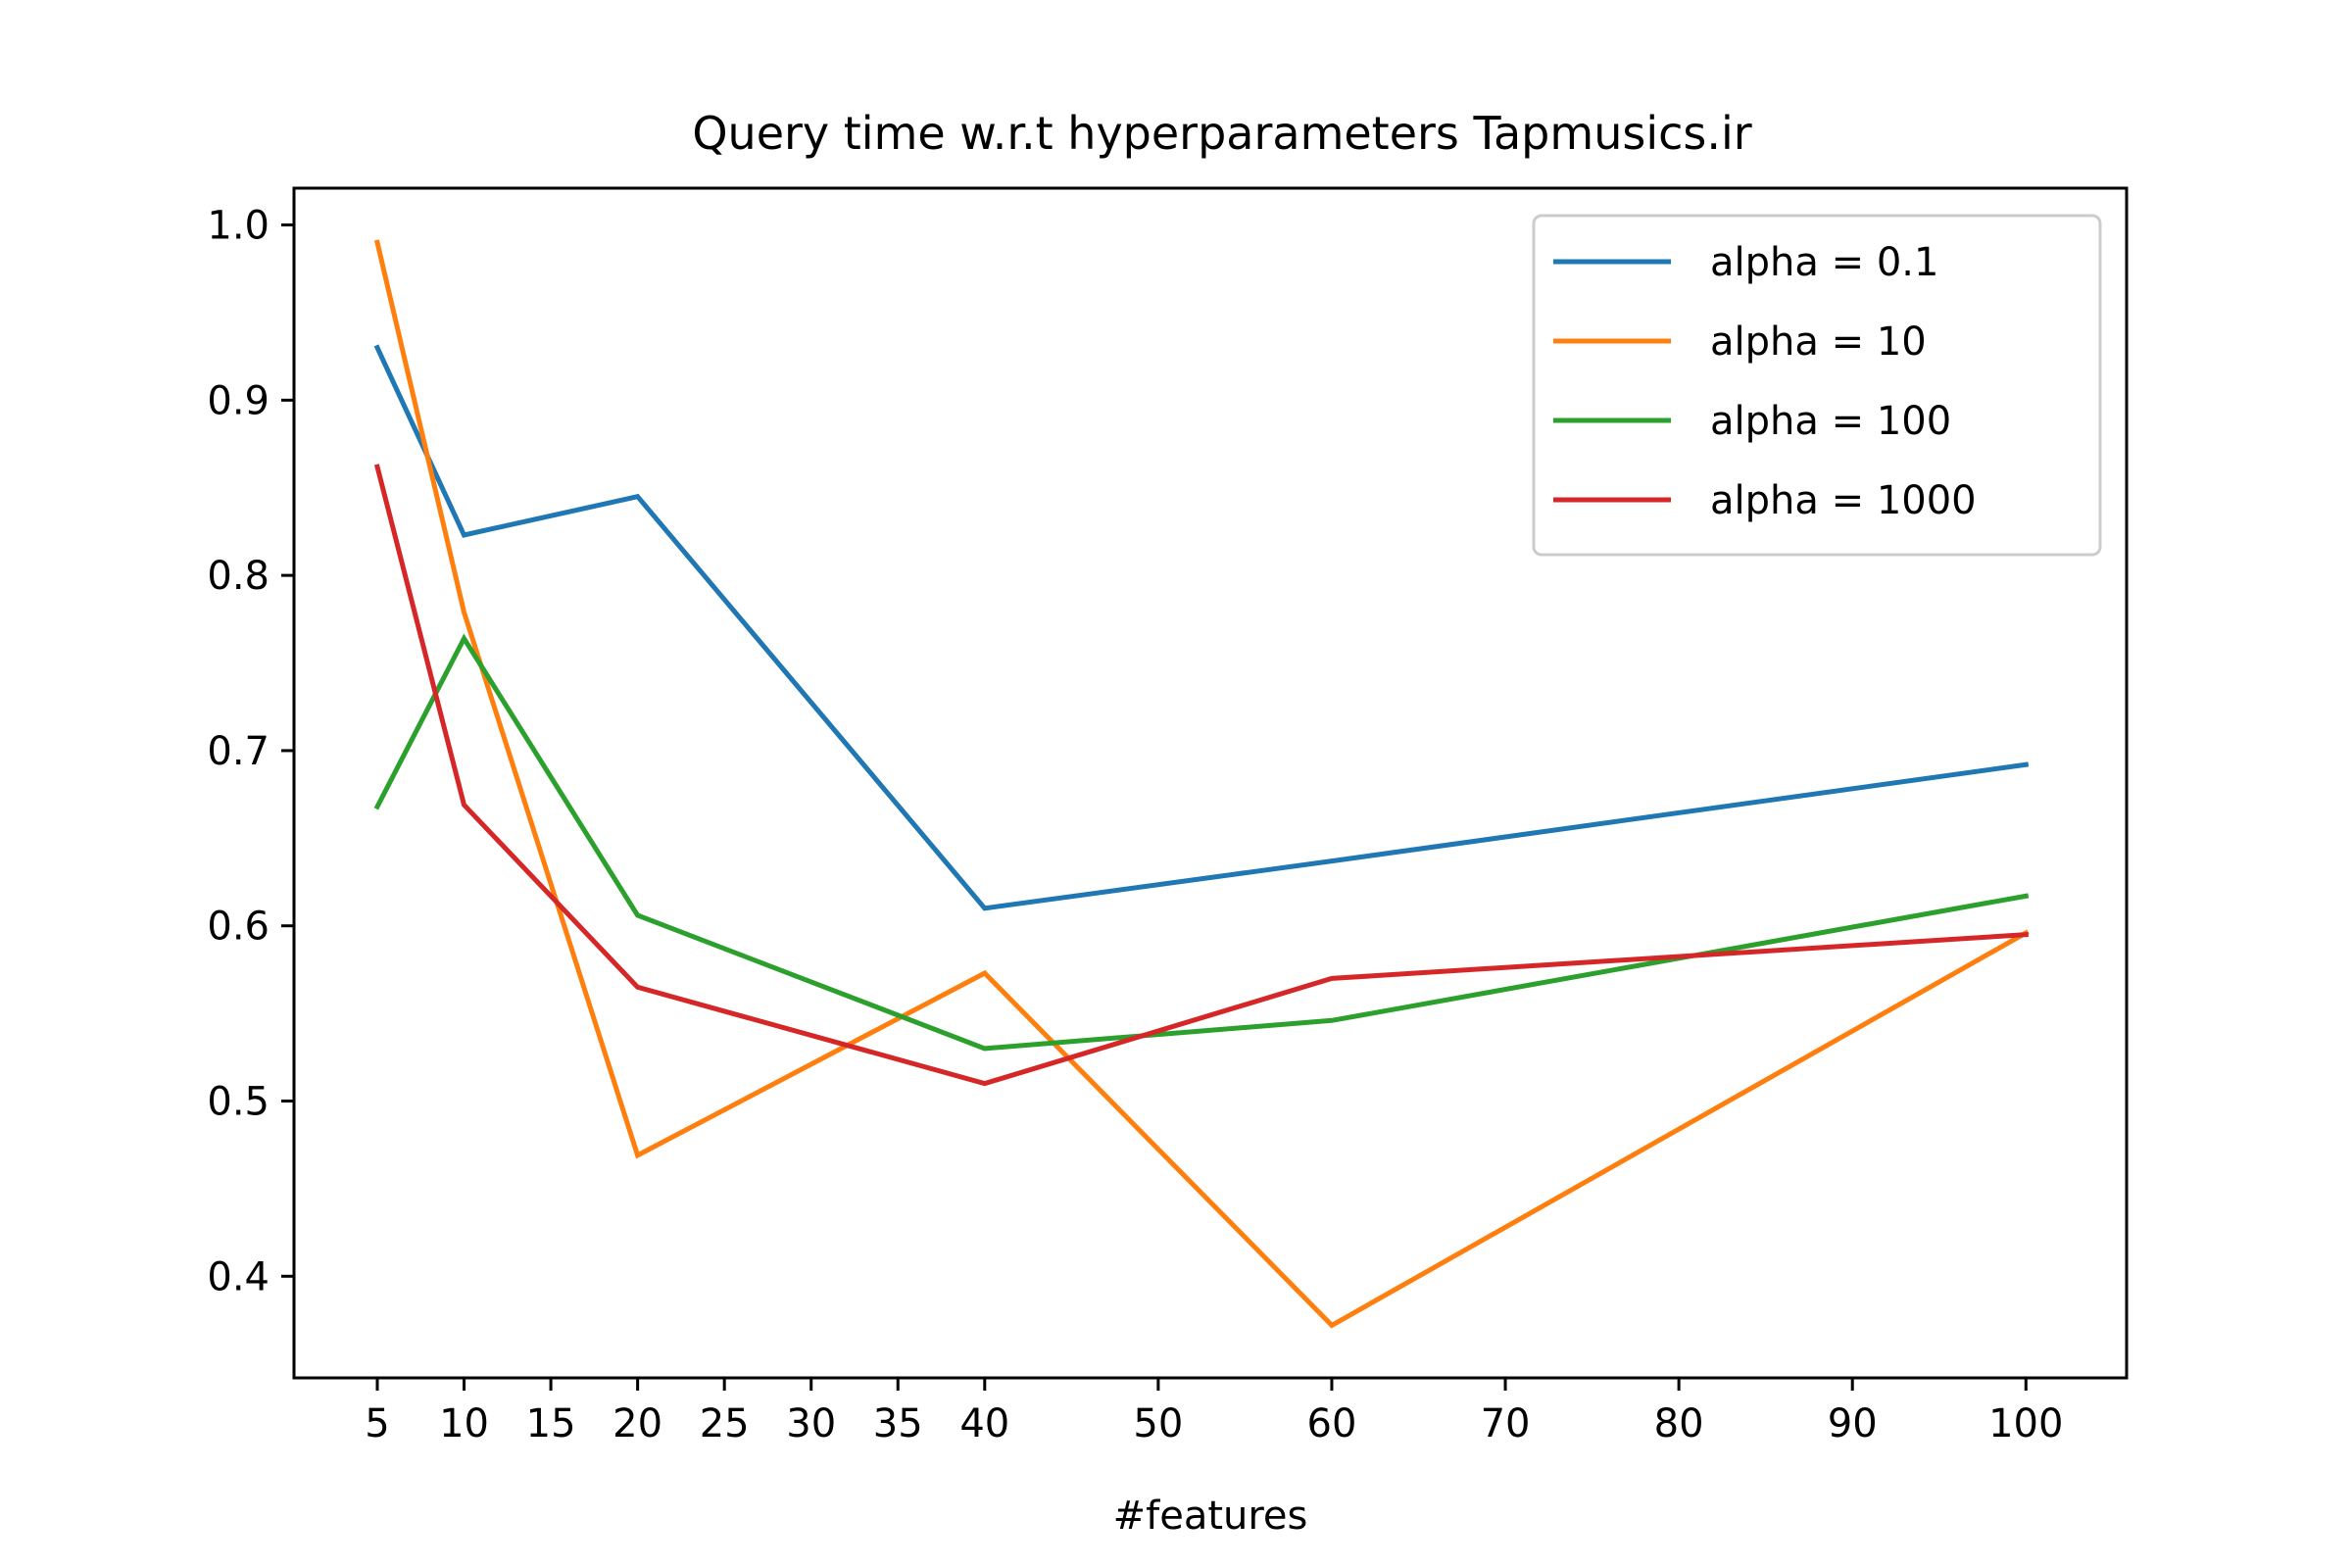  What do you see at coordinates (238, 400) in the screenshot?
I see `y-tick-label-5: 0.9` at bounding box center [238, 400].